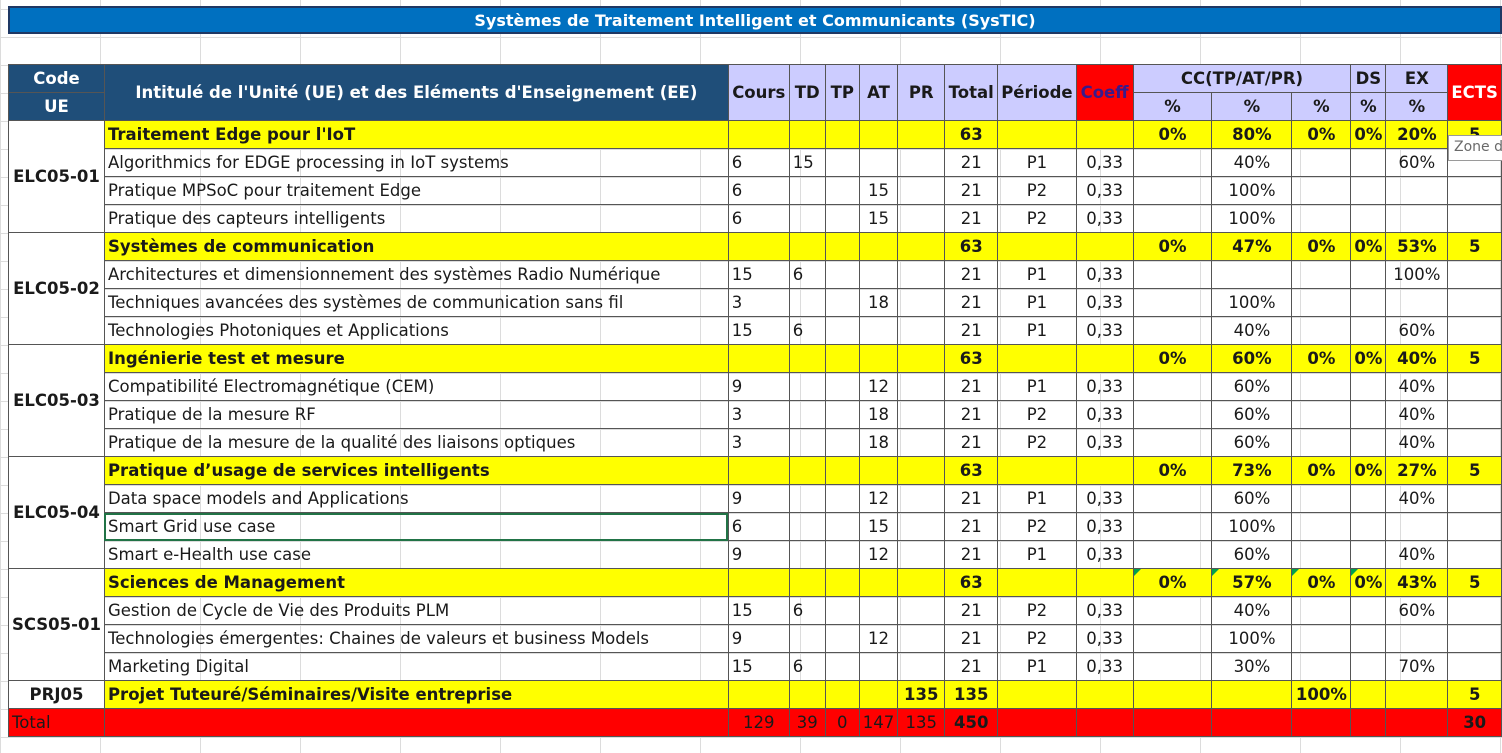 The image size is (1502, 753). Describe the element at coordinates (1252, 694) in the screenshot. I see `projet-cc2` at that location.